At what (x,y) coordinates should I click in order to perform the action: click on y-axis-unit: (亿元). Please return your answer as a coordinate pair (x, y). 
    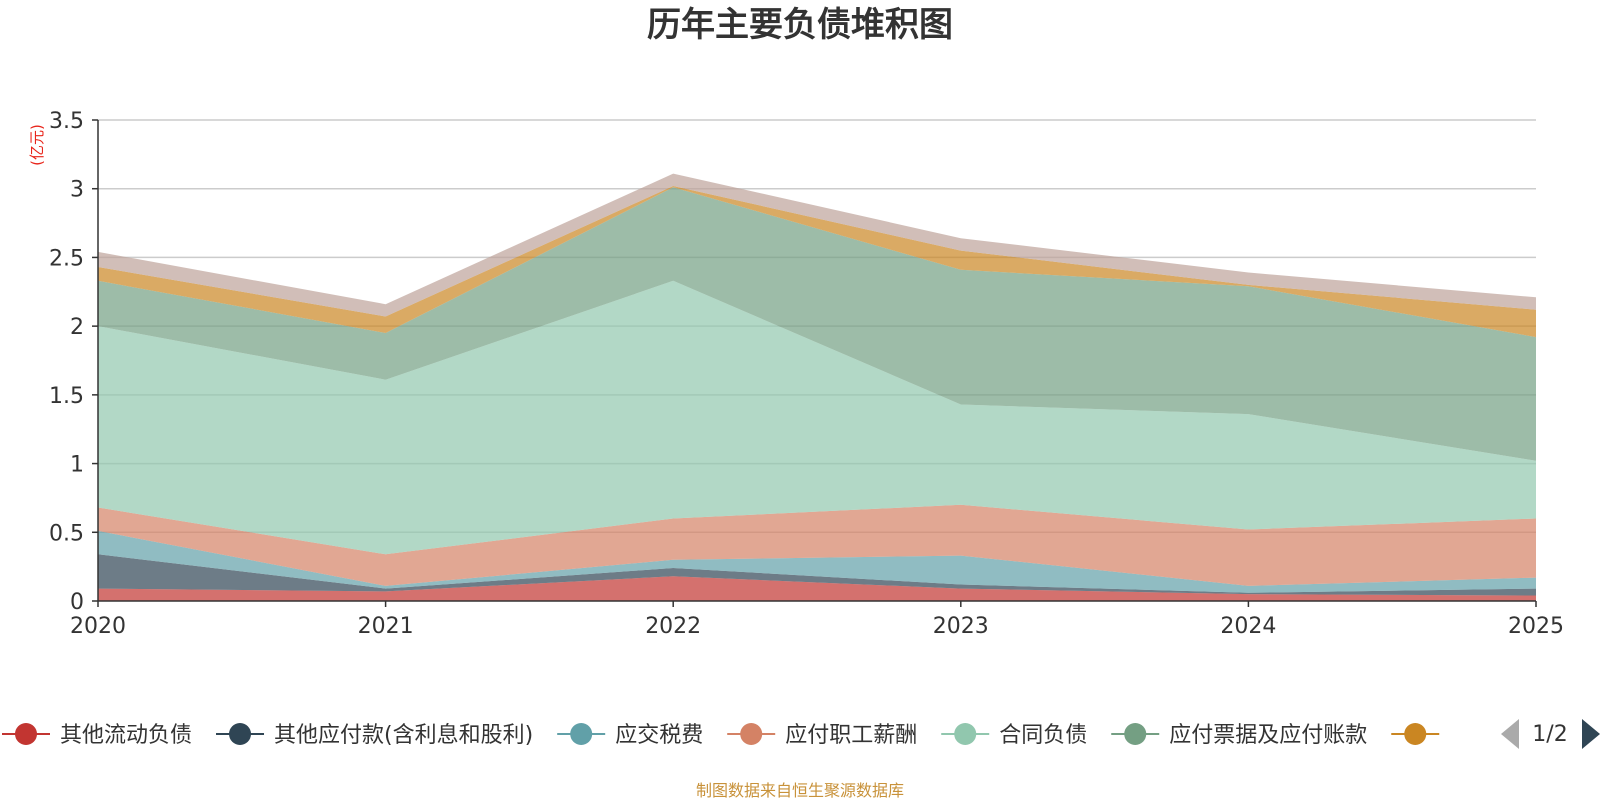
    Looking at the image, I should click on (37, 145).